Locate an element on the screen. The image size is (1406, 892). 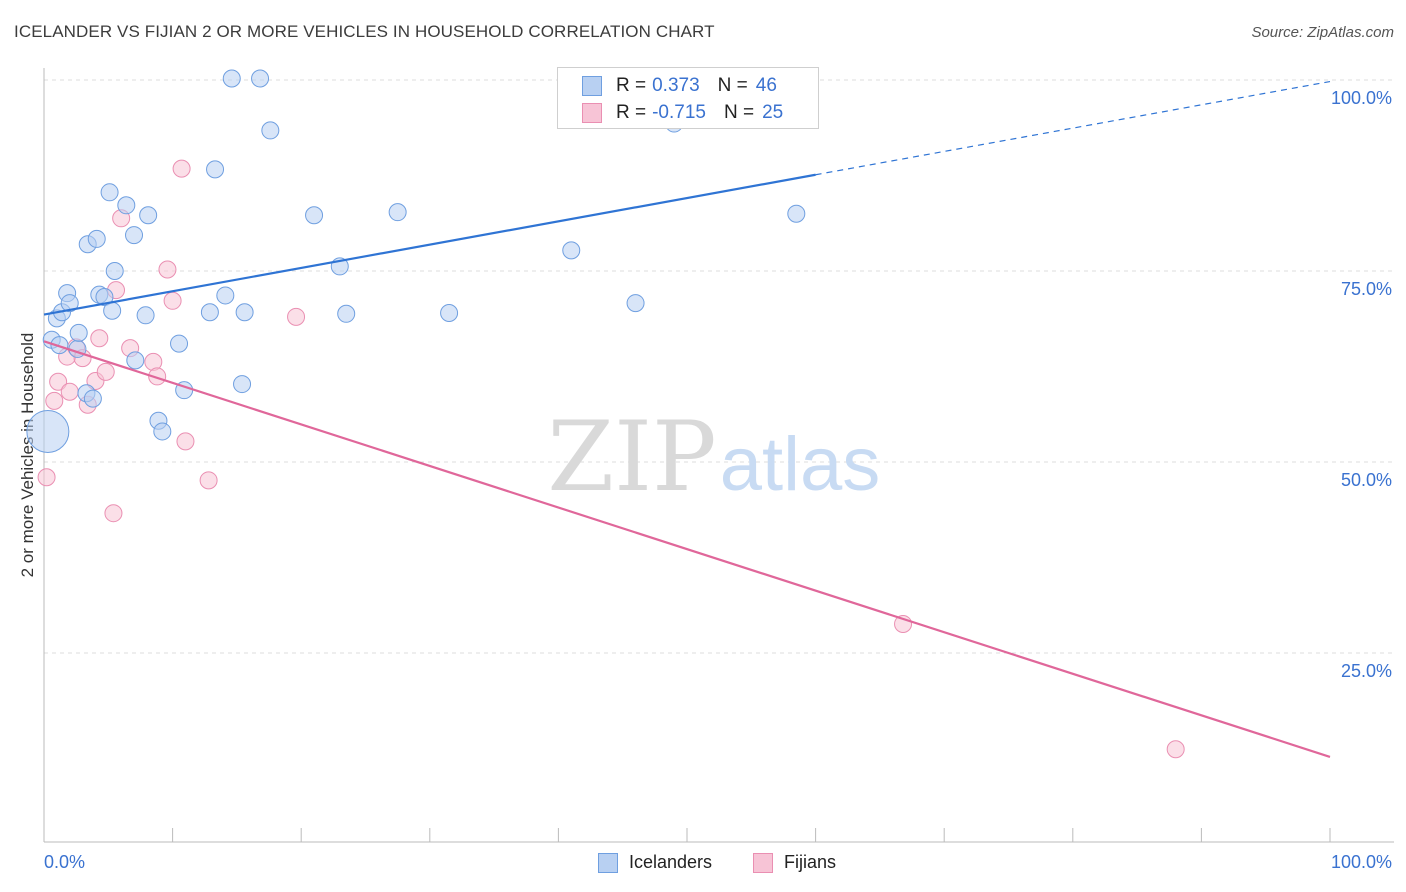
x-tick-label-max: 100.0% is located at coordinates (1361, 862).